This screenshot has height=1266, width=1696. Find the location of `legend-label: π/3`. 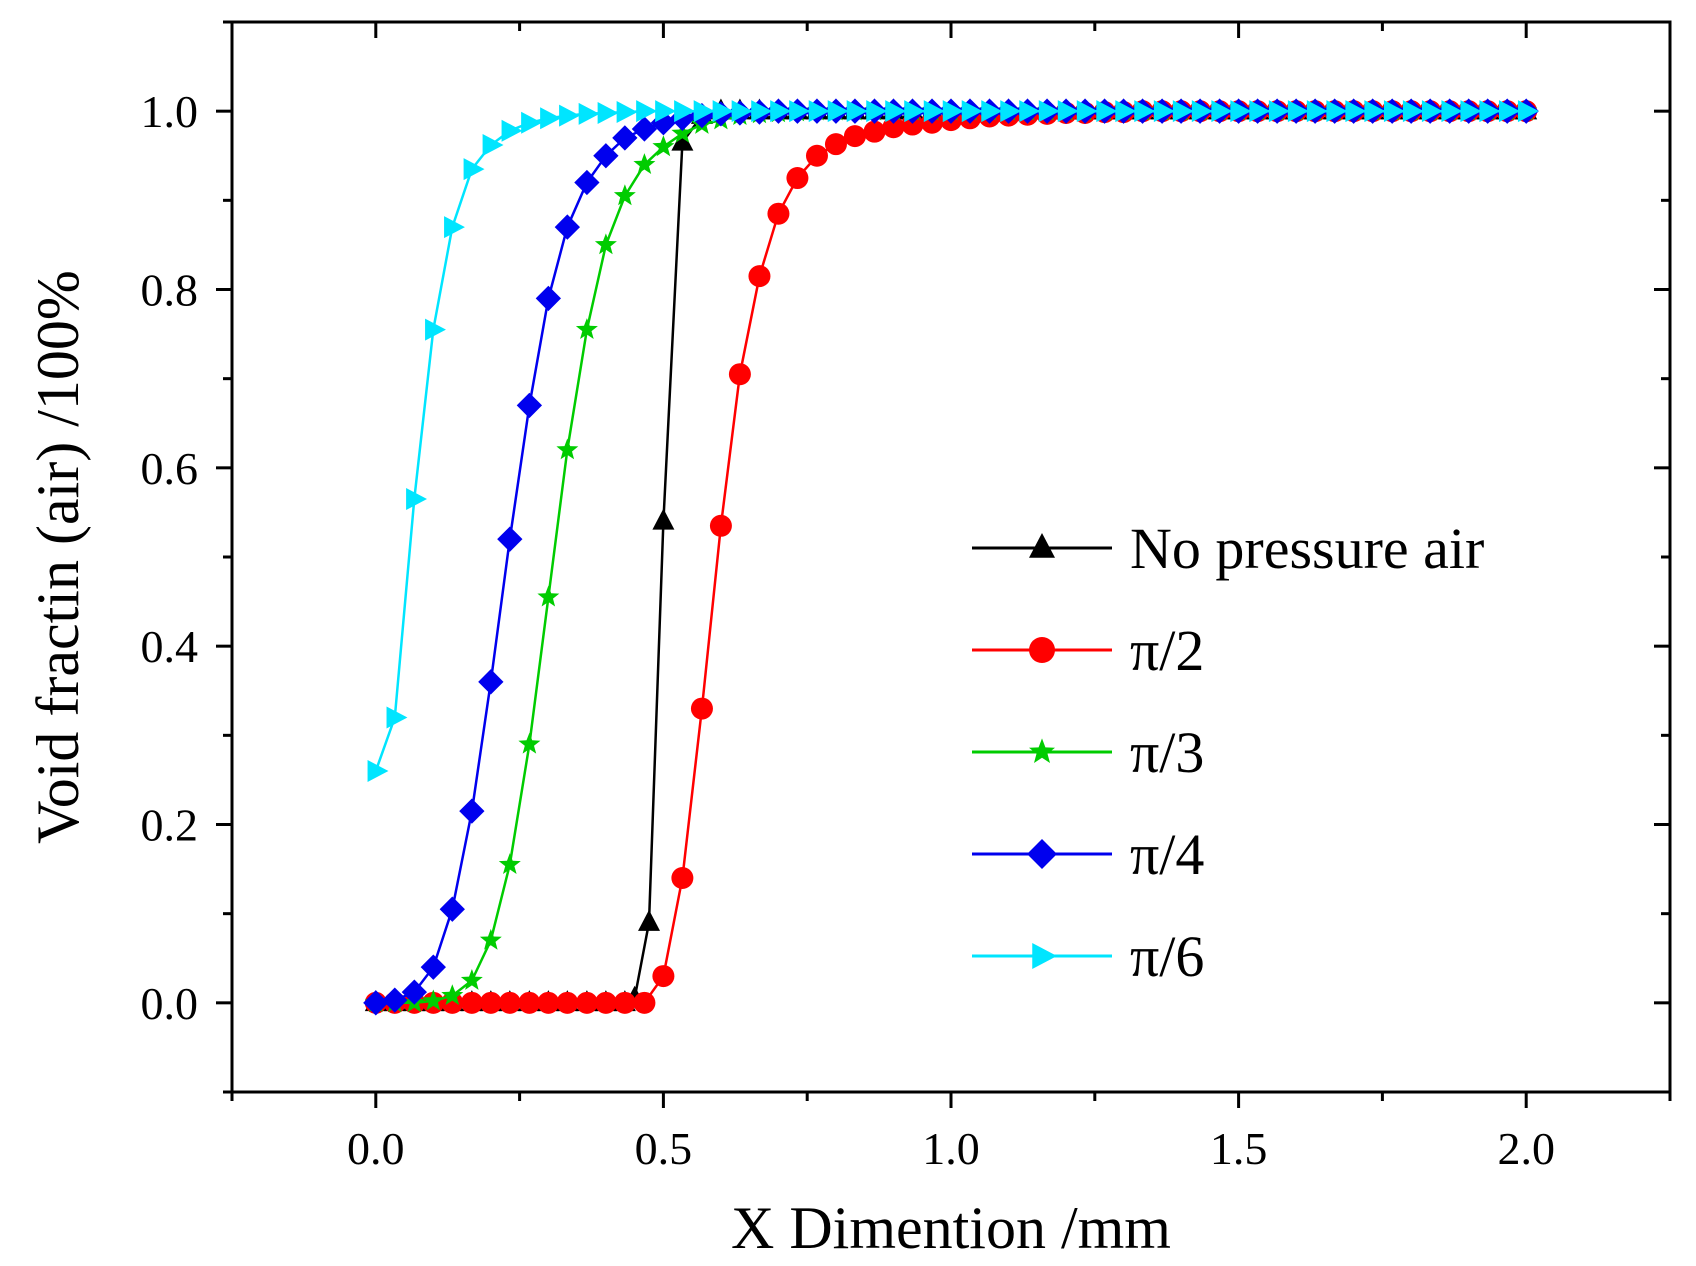

legend-label: π/3 is located at coordinates (1167, 752).